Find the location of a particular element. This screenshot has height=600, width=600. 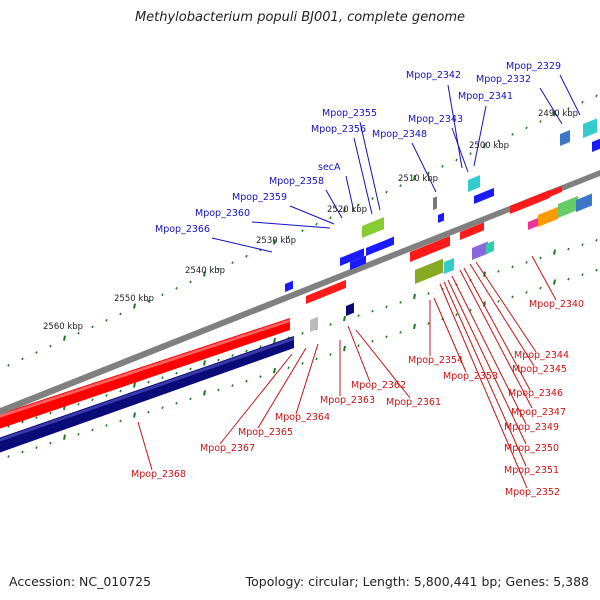

reverse-gene-label: Mpop_2345 is located at coordinates (539, 369).